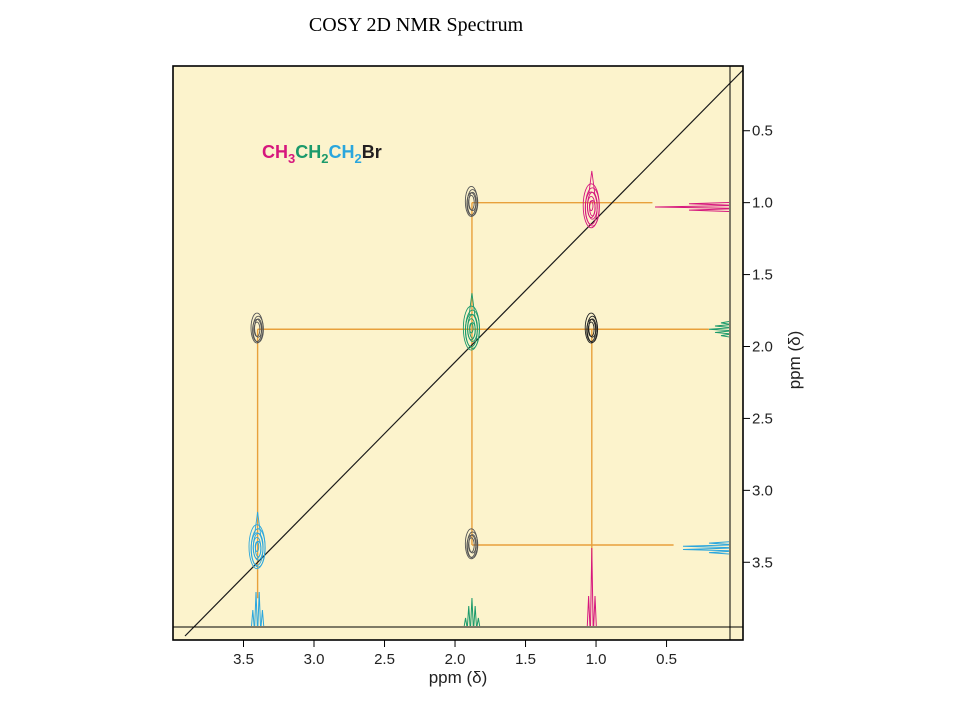 The image size is (960, 720). I want to click on x-axis-label: ppm (δ), so click(458, 677).